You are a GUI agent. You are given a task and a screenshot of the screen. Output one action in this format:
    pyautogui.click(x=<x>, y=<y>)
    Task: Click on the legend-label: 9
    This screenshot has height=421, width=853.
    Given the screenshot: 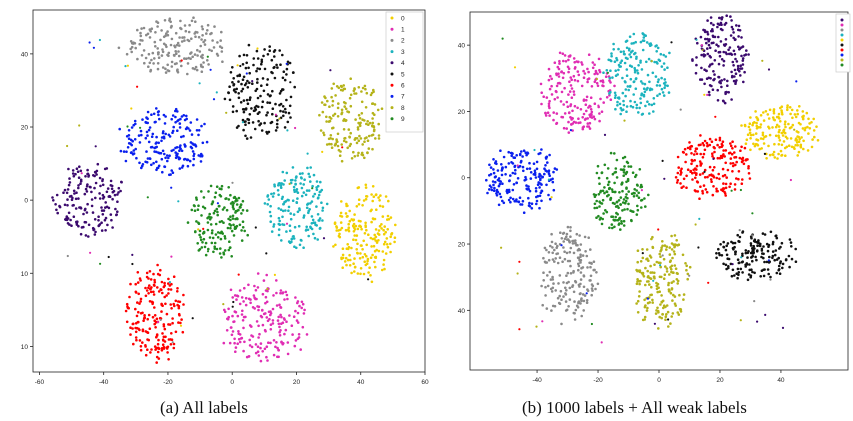 What is the action you would take?
    pyautogui.click(x=403, y=119)
    